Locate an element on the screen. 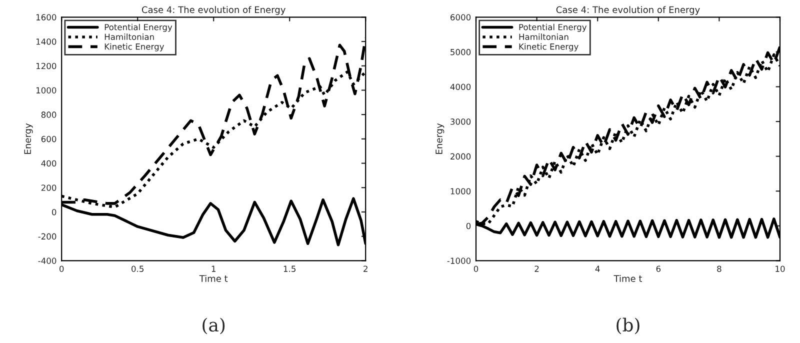 This screenshot has width=800, height=343. y-tick-label: -200 is located at coordinates (47, 236).